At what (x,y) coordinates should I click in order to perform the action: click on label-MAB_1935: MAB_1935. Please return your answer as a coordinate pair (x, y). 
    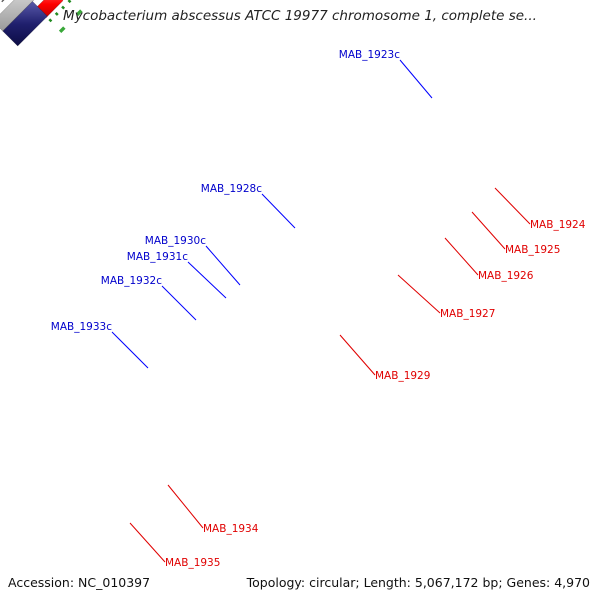
    Looking at the image, I should click on (192, 563).